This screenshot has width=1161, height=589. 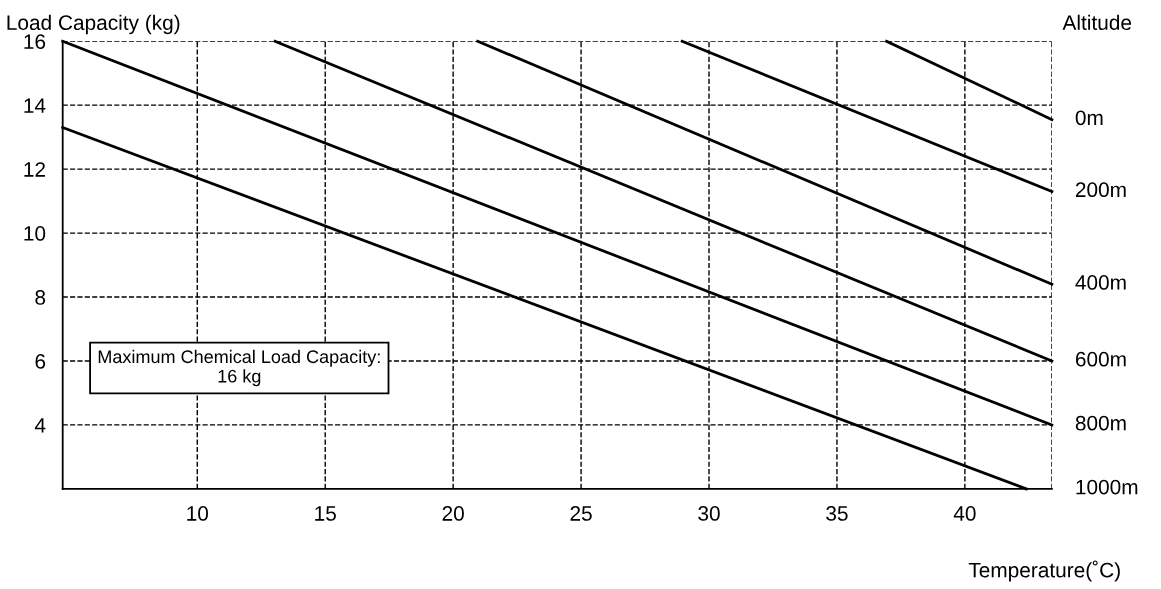 What do you see at coordinates (34, 169) in the screenshot?
I see `y-tick-label: 12` at bounding box center [34, 169].